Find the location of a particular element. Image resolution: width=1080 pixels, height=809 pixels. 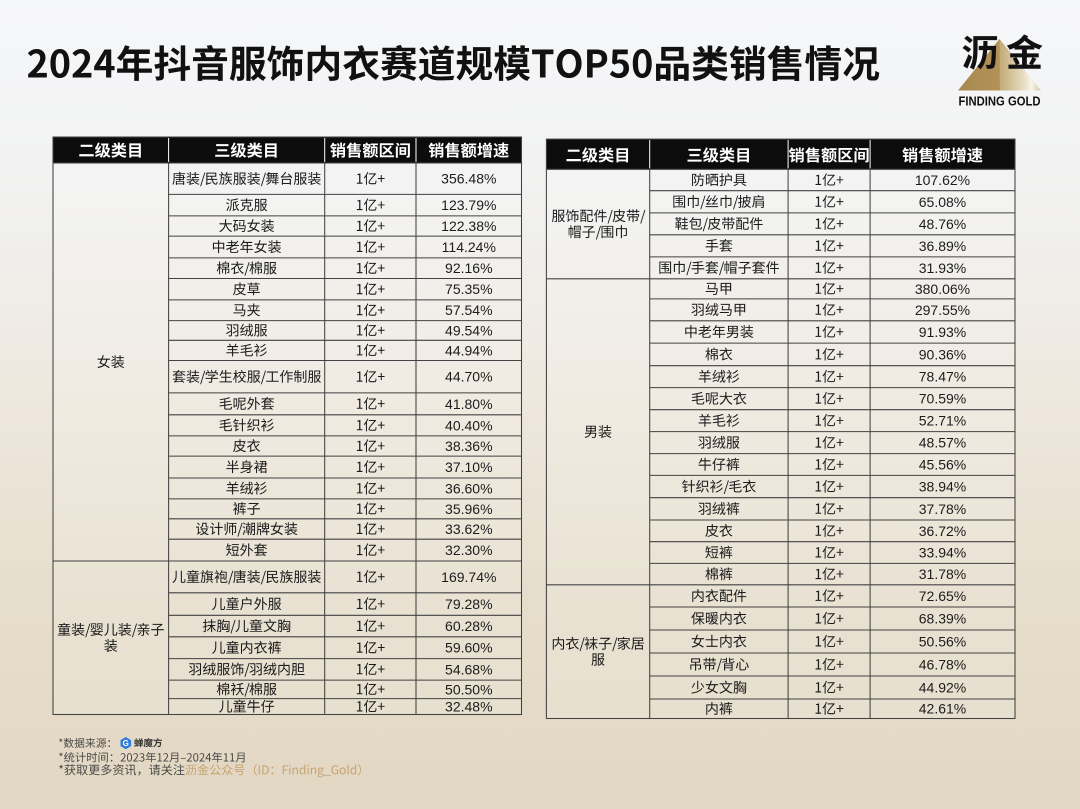

svg-text: 44.92% is located at coordinates (942, 688).